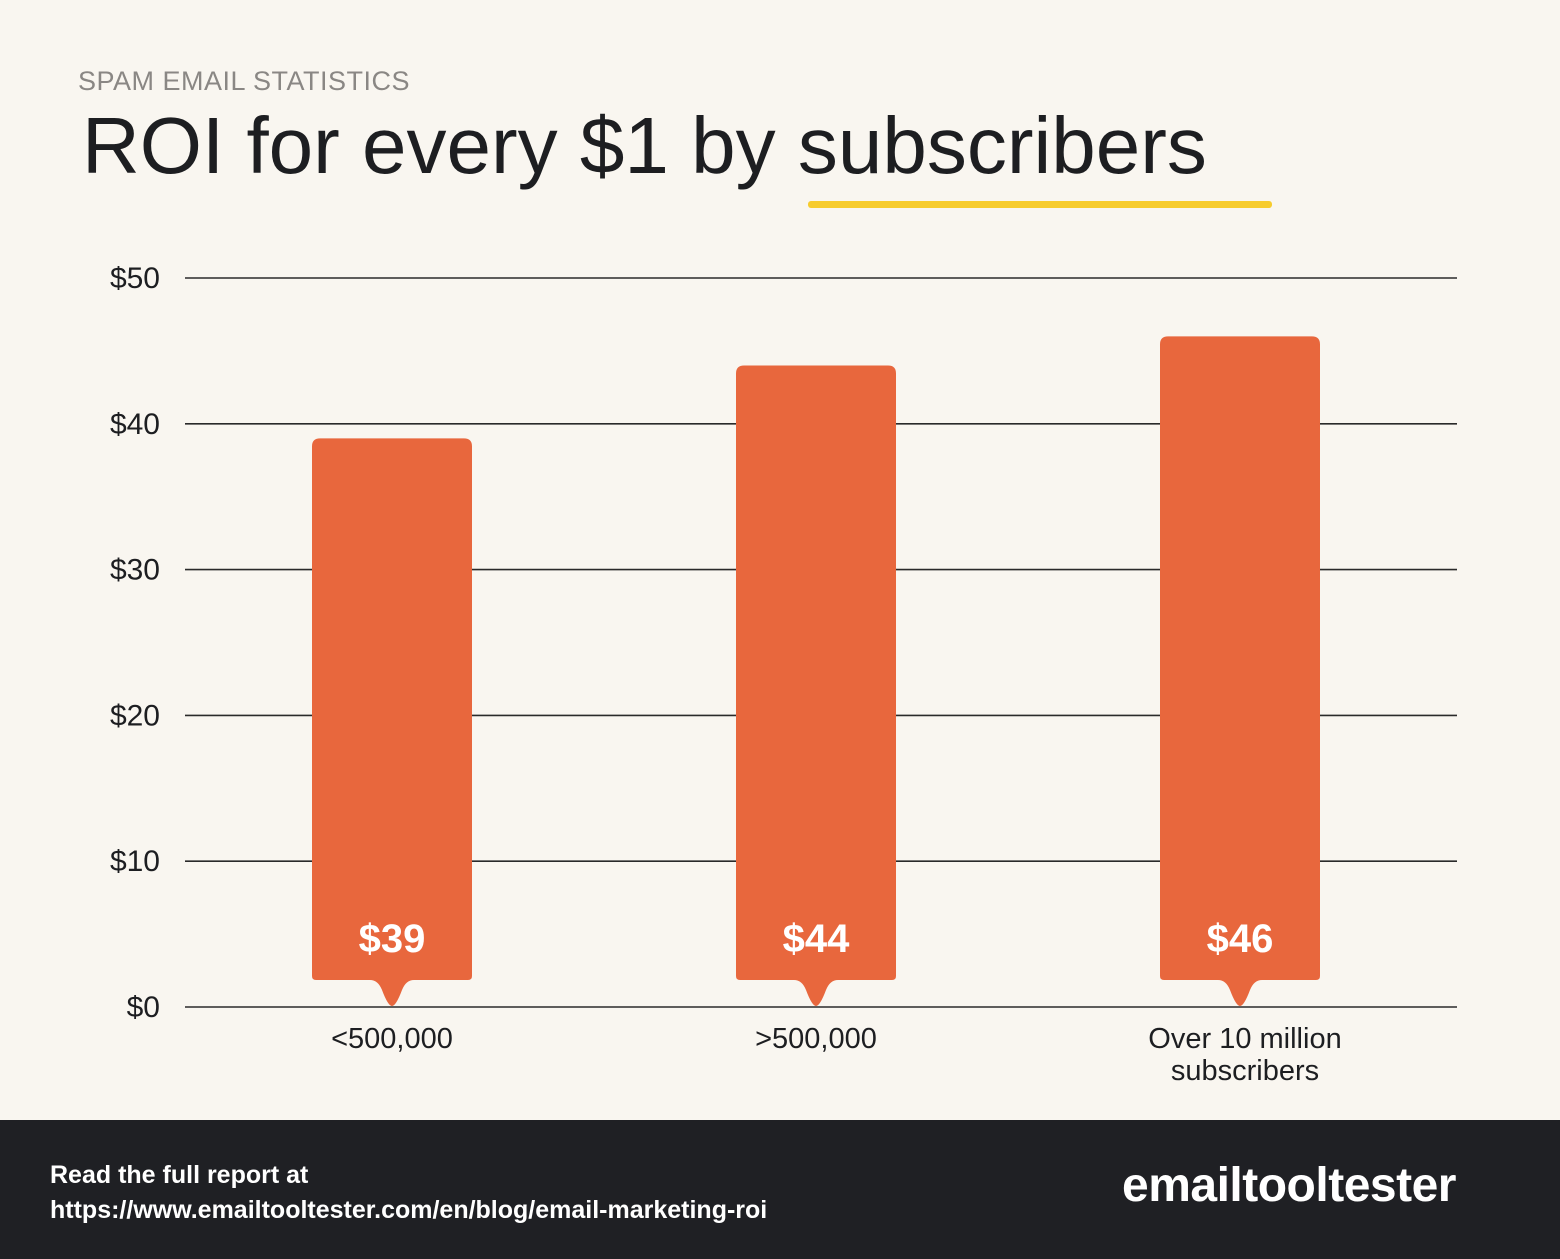  What do you see at coordinates (1245, 1071) in the screenshot?
I see `x-tick-label: subscribers` at bounding box center [1245, 1071].